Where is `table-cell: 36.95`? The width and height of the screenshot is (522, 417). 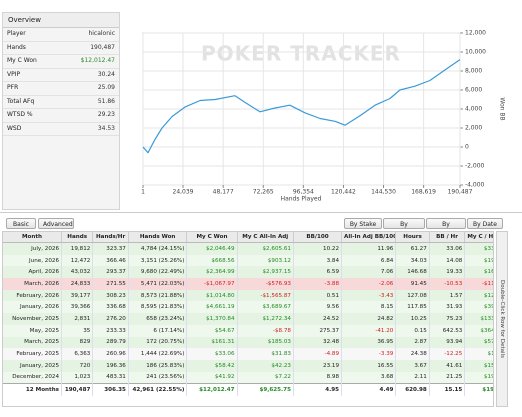 table-cell: 36.95 is located at coordinates (369, 342).